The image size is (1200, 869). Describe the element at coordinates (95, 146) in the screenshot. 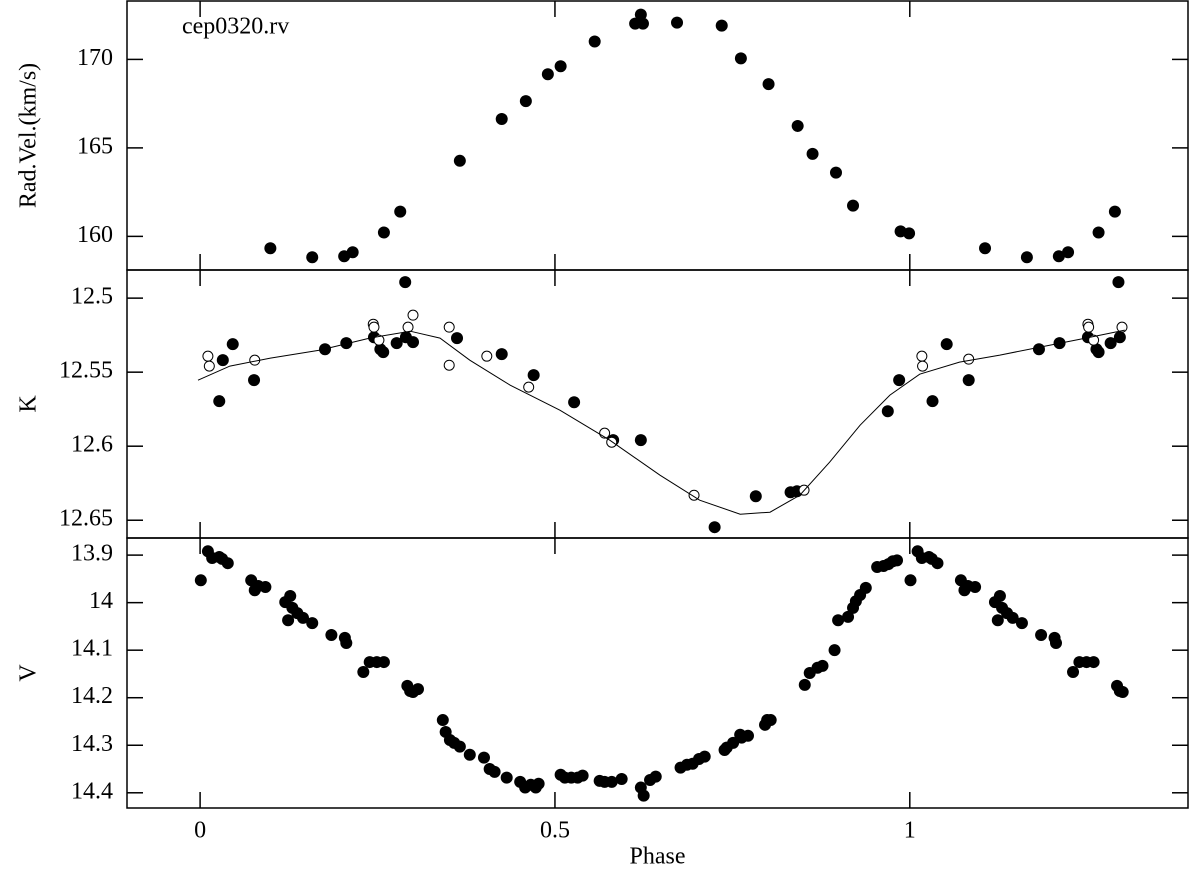

I see `y-tick-label: 165` at that location.